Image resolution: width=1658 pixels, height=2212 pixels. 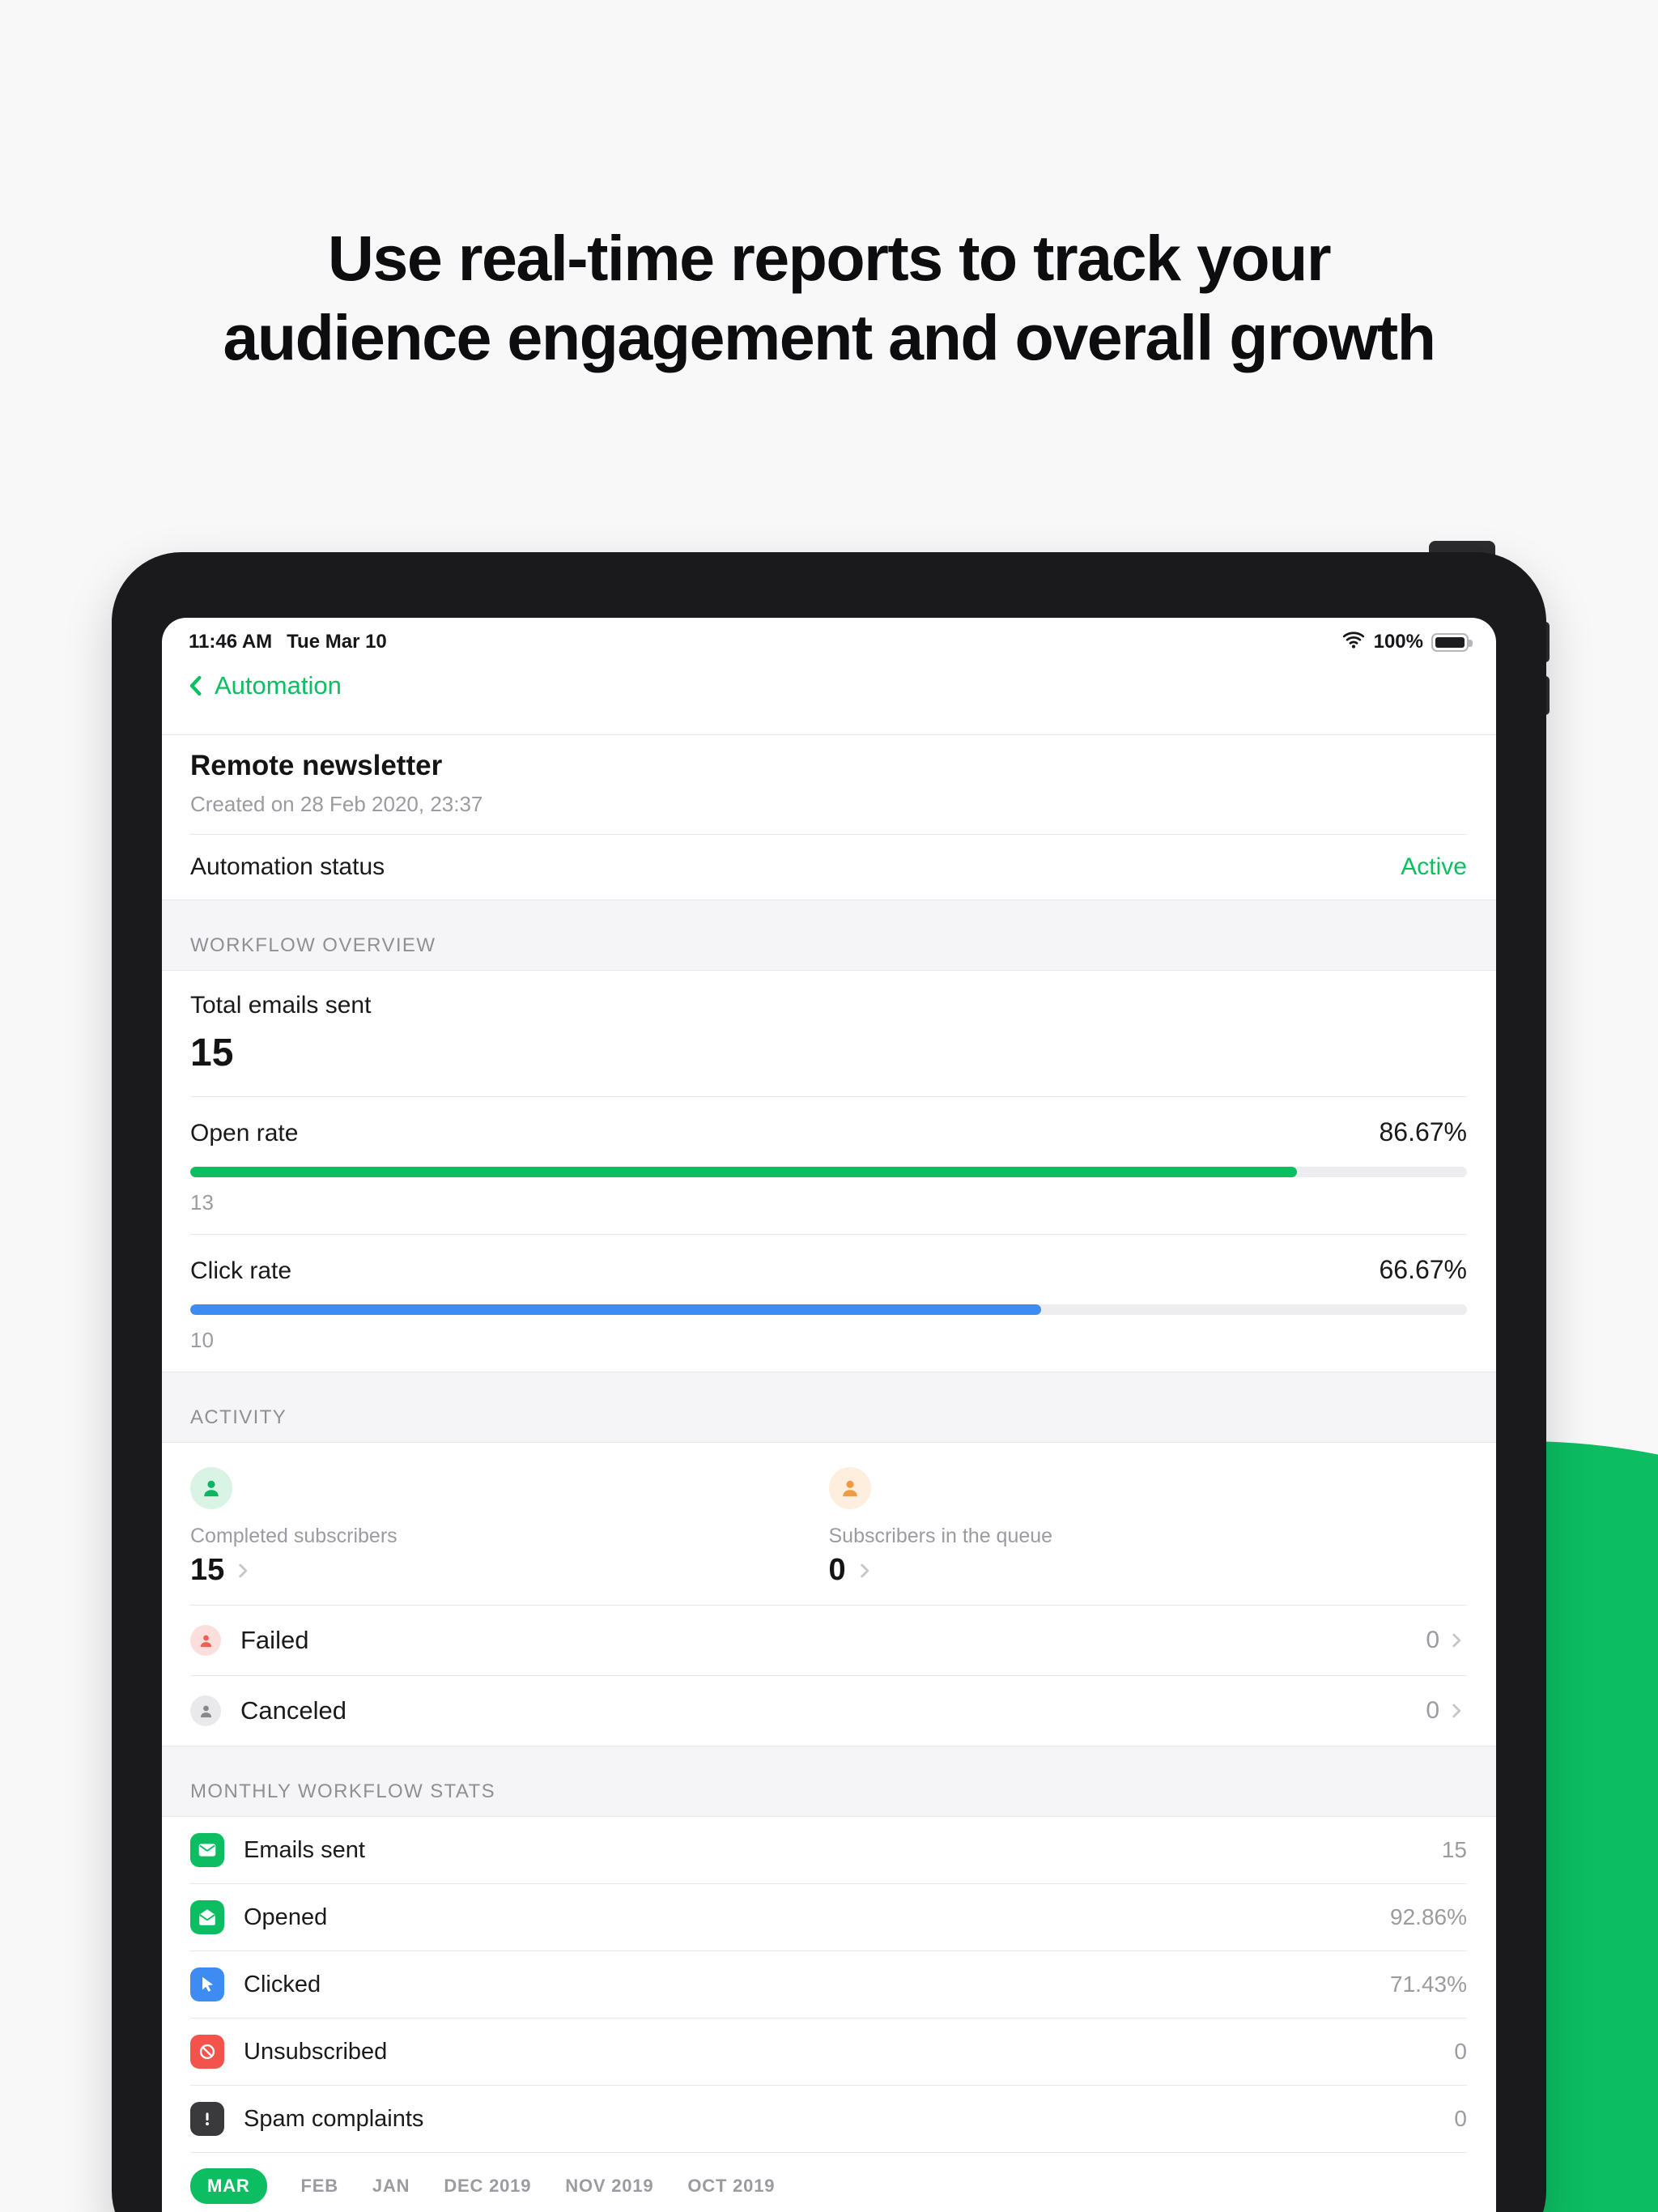 I want to click on open-rate-count: 13, so click(x=202, y=1202).